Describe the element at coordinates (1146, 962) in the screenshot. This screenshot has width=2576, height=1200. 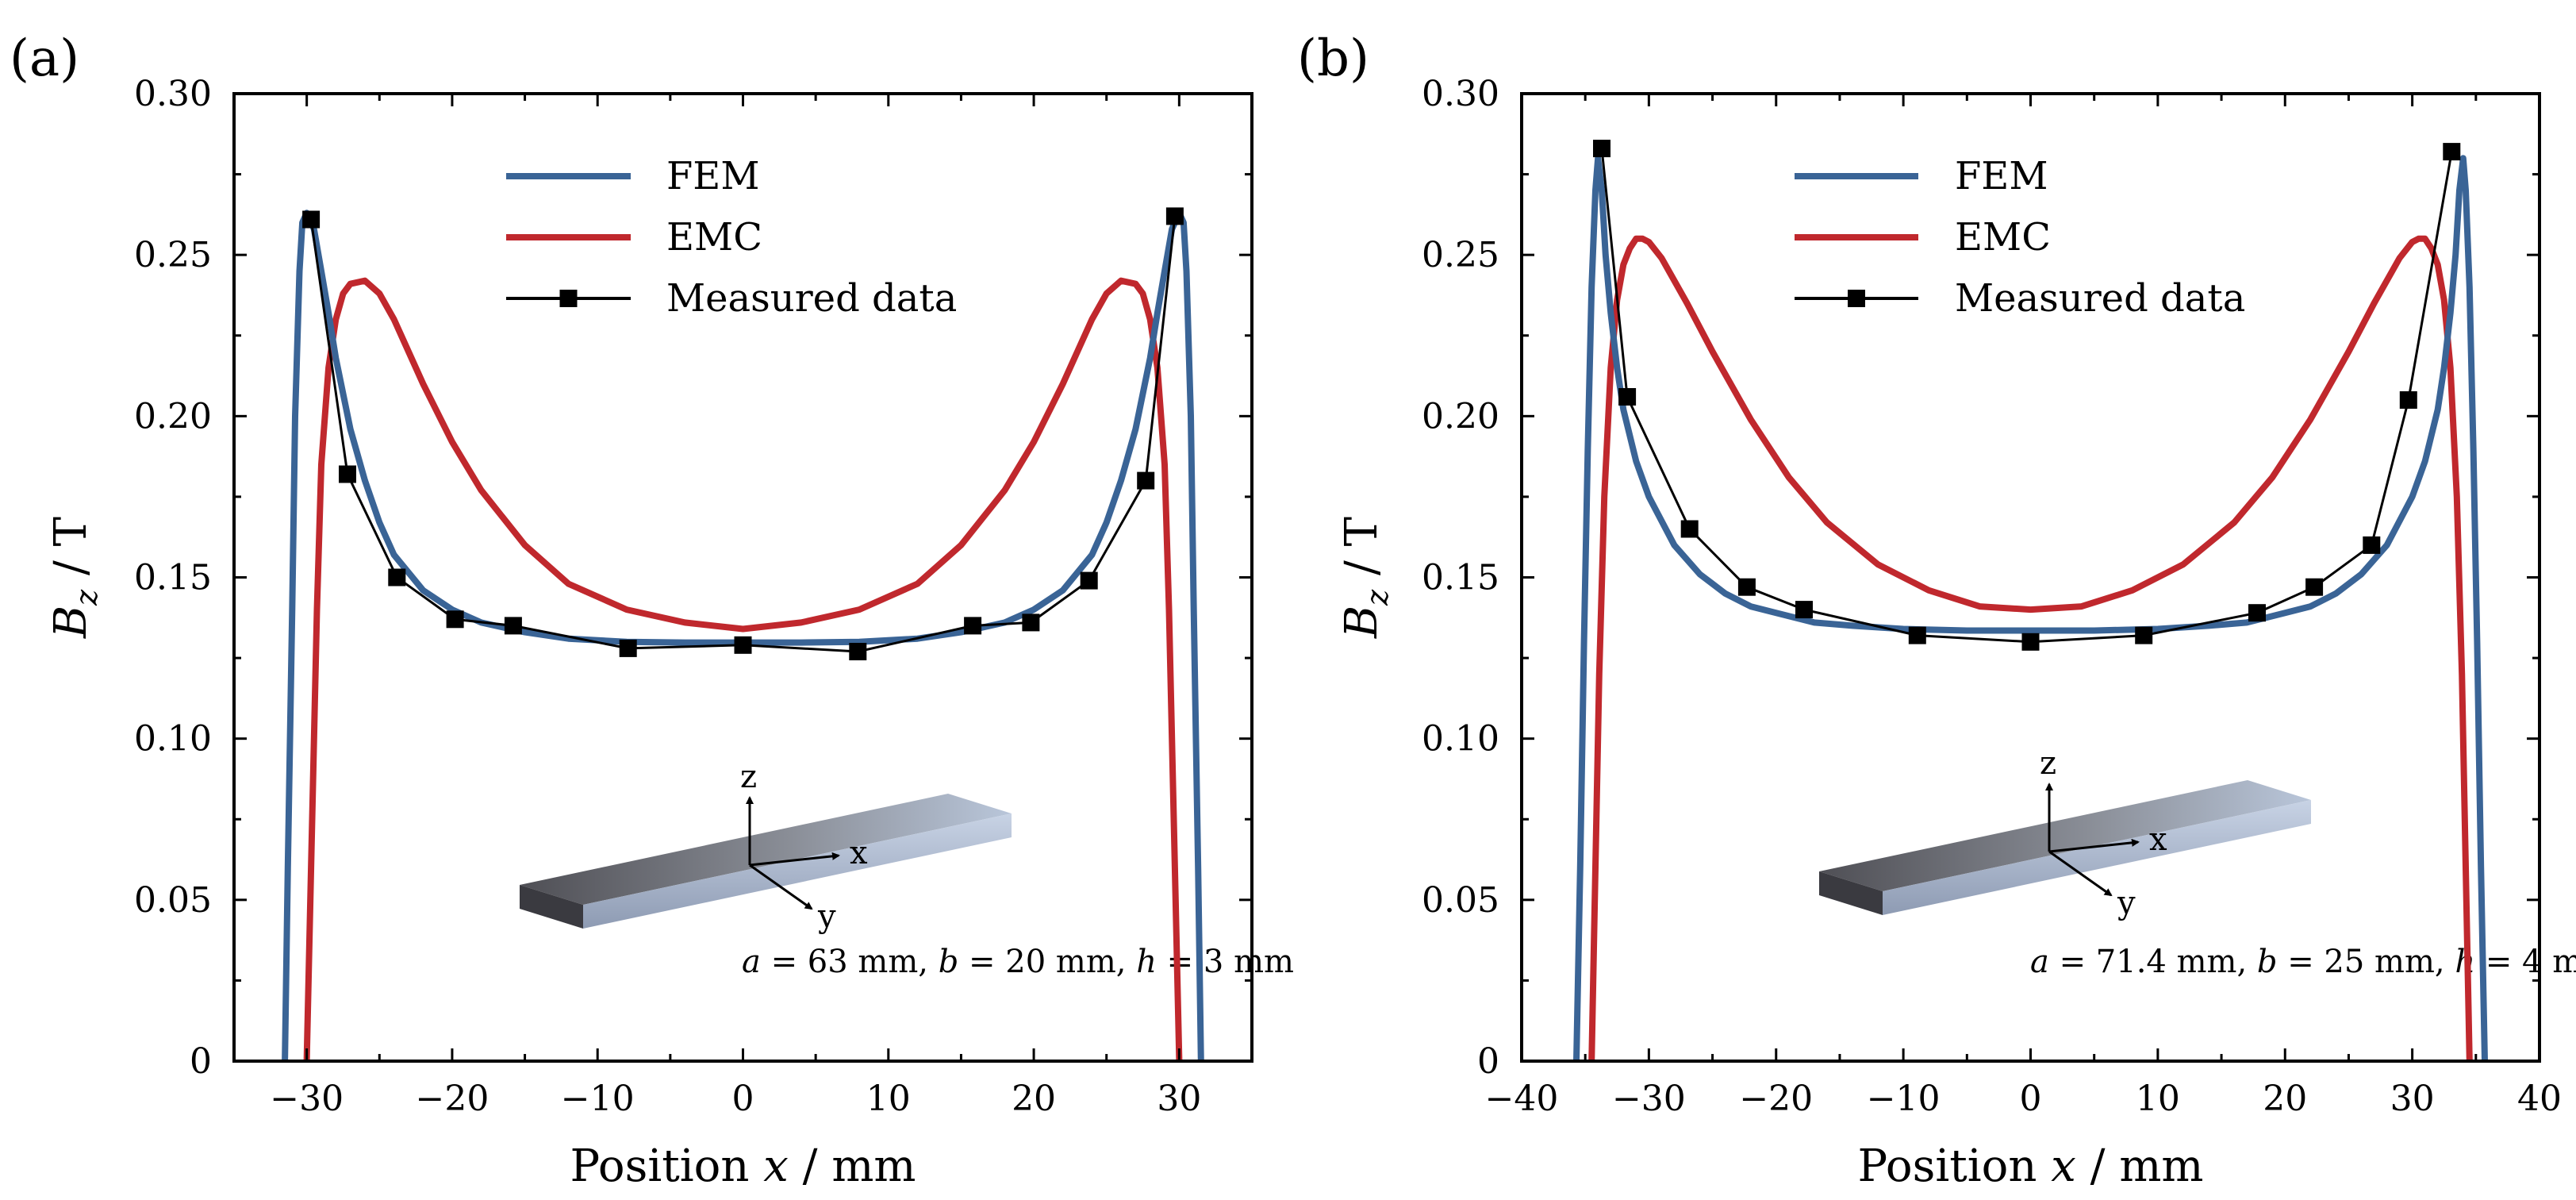
I see `caption-part: h` at that location.